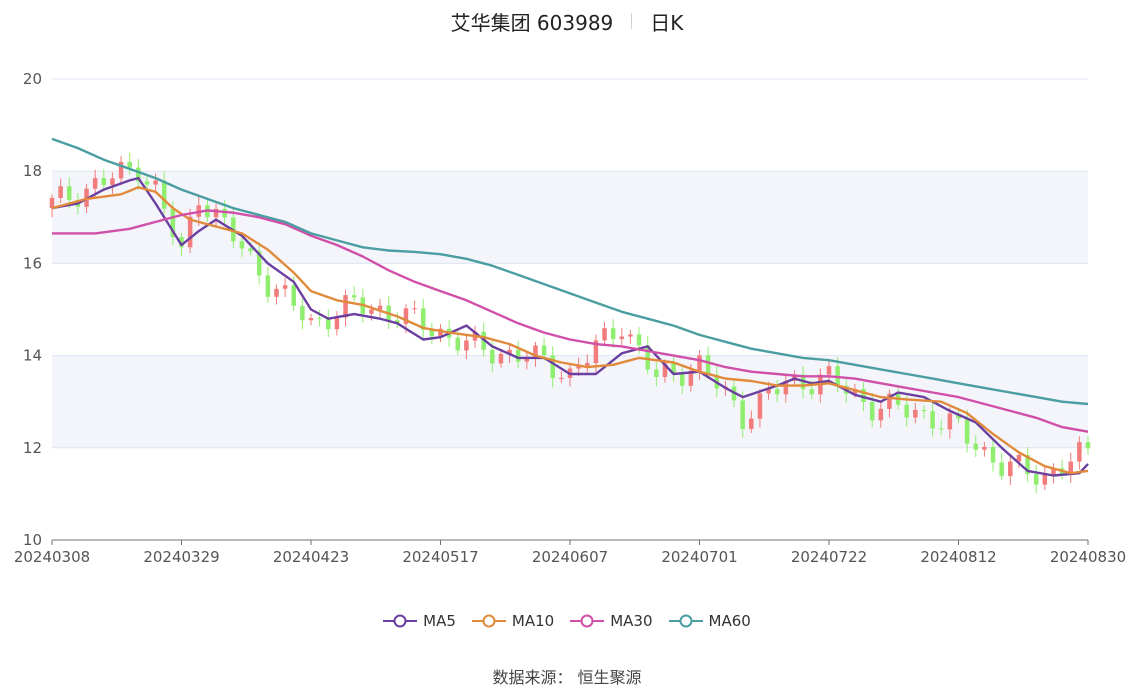 This screenshot has height=689, width=1134. What do you see at coordinates (567, 621) in the screenshot?
I see `chart-legend: MA5 MA10 MA30 MA60` at bounding box center [567, 621].